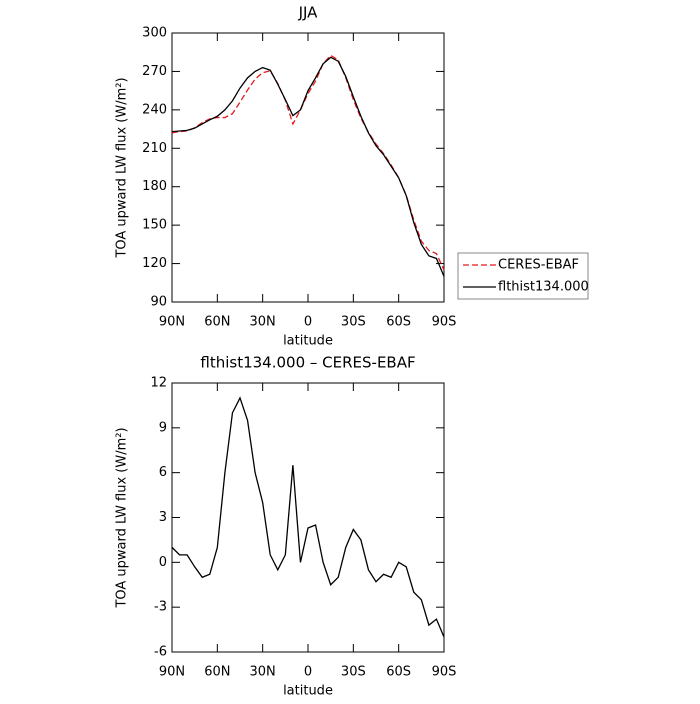  Describe the element at coordinates (154, 225) in the screenshot. I see `y-tick-label: 150` at that location.